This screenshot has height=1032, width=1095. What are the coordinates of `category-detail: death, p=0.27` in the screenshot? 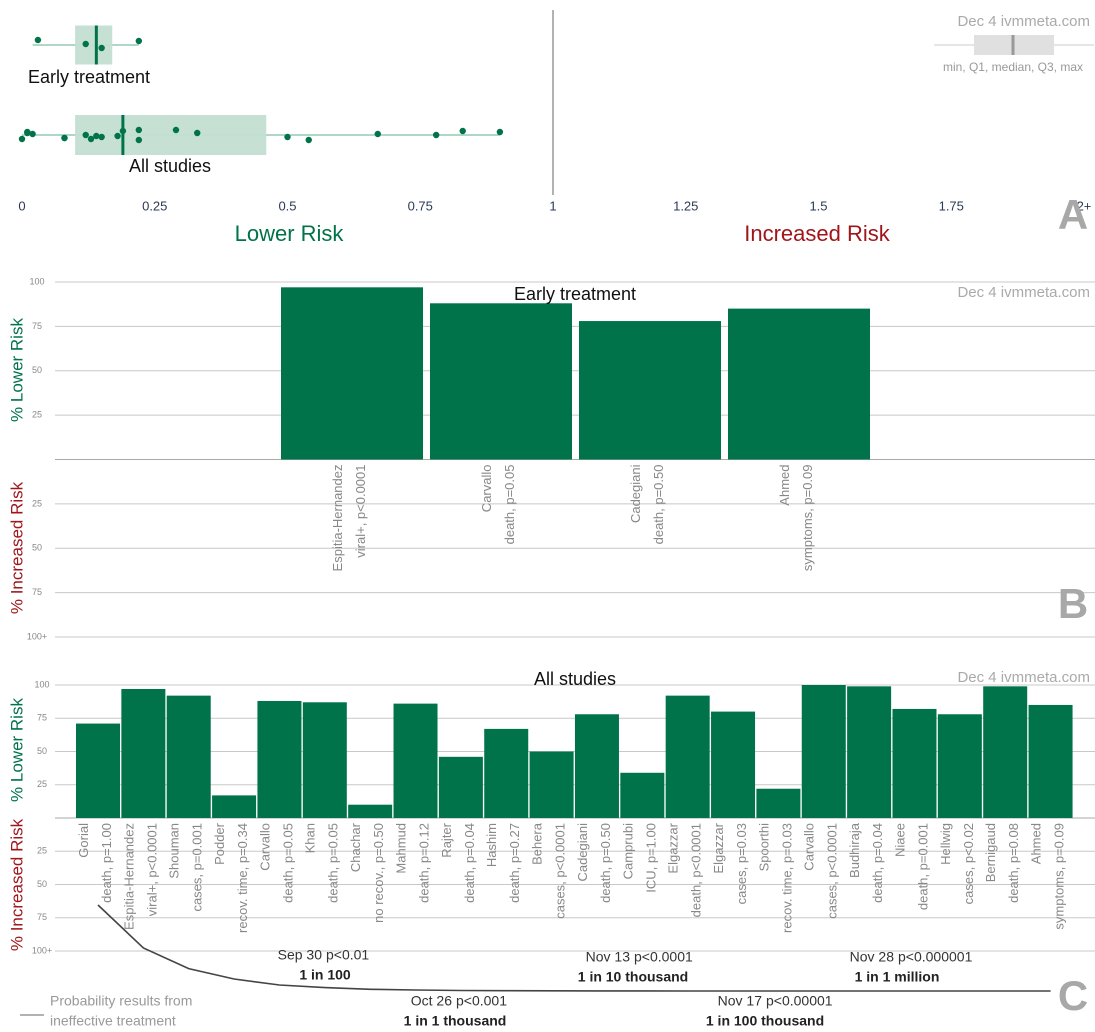 It's located at (514, 863).